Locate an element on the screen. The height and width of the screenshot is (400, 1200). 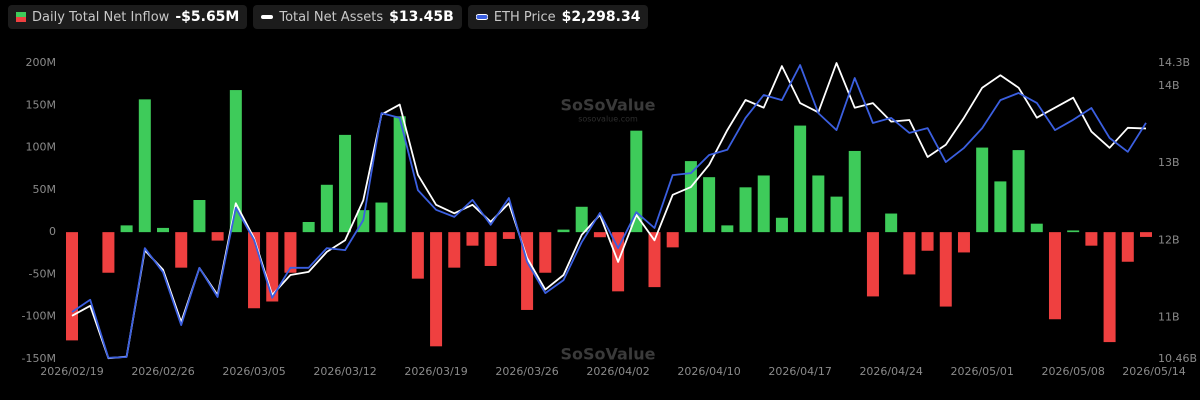
x-tick-label: 2026/04/10 is located at coordinates (708, 371).